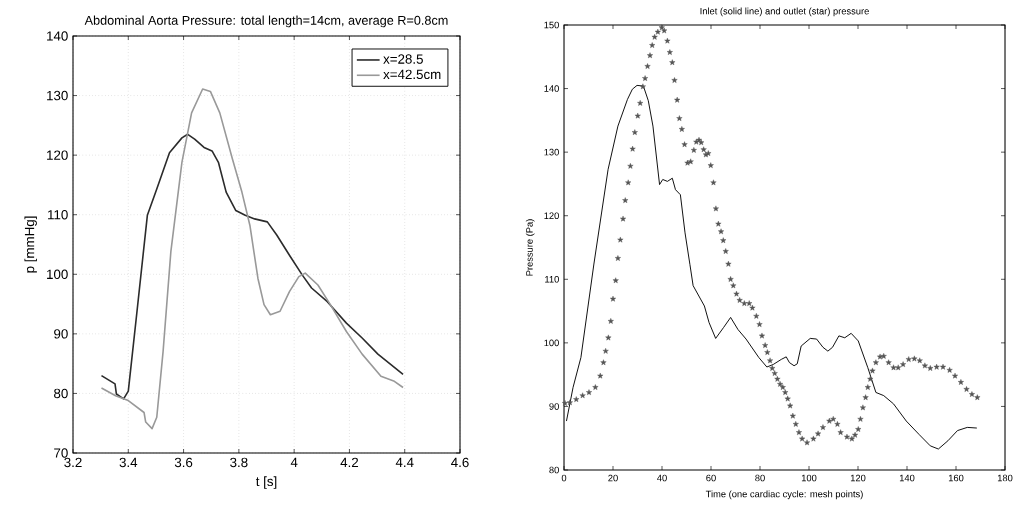 The image size is (1030, 508). Describe the element at coordinates (1005, 478) in the screenshot. I see `x-tick-label: 180` at that location.